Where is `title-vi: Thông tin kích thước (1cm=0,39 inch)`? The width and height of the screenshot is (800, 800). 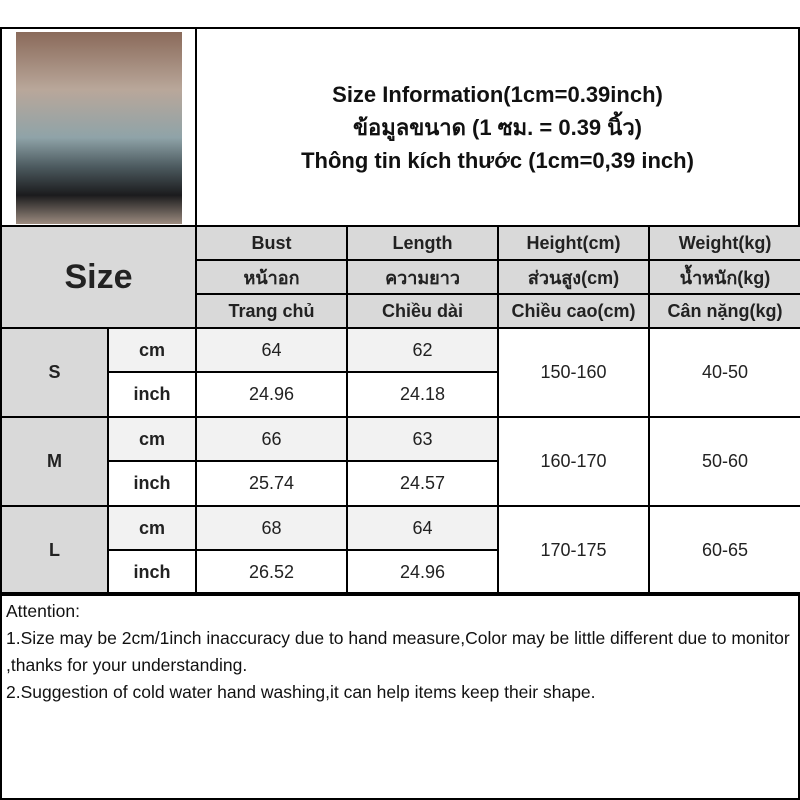
title-vi: Thông tin kích thước (1cm=0,39 inch) is located at coordinates (497, 160).